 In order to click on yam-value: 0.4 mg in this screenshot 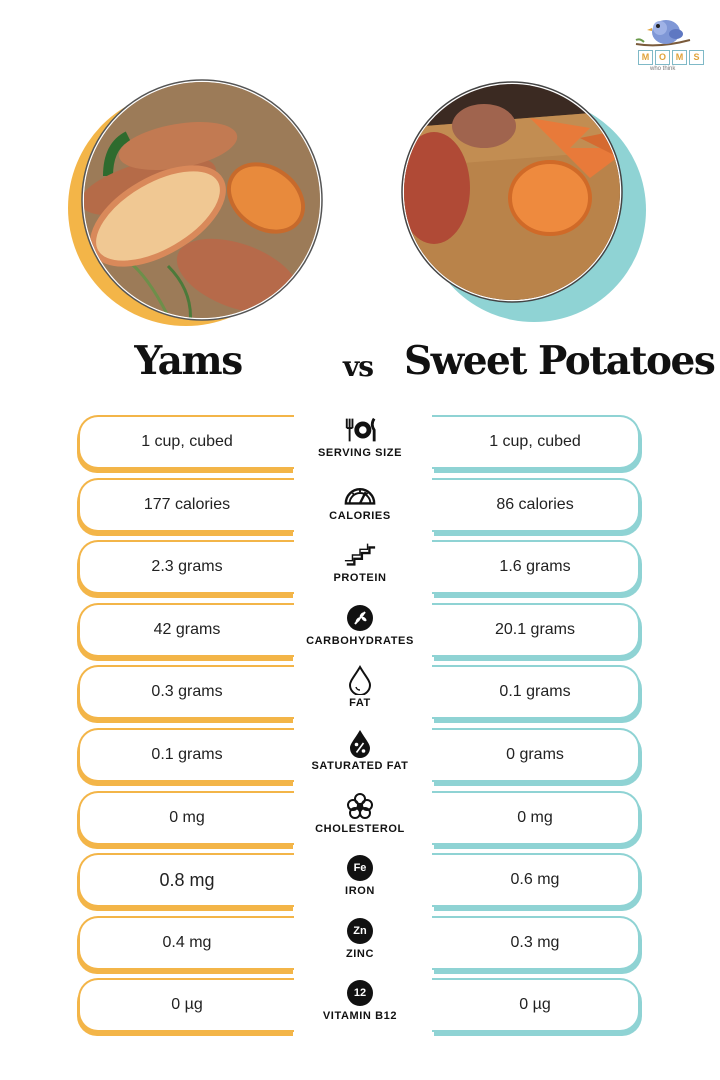, I will do `click(186, 942)`.